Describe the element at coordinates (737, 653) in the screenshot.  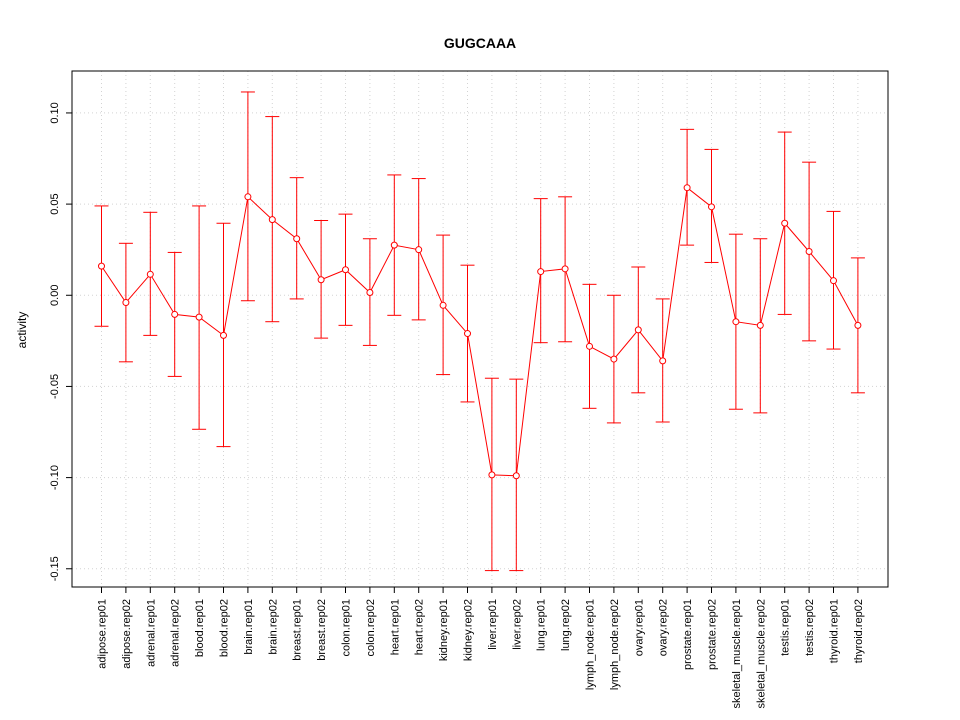
I see `x-tick-label: skeletal_muscle.rep01` at that location.